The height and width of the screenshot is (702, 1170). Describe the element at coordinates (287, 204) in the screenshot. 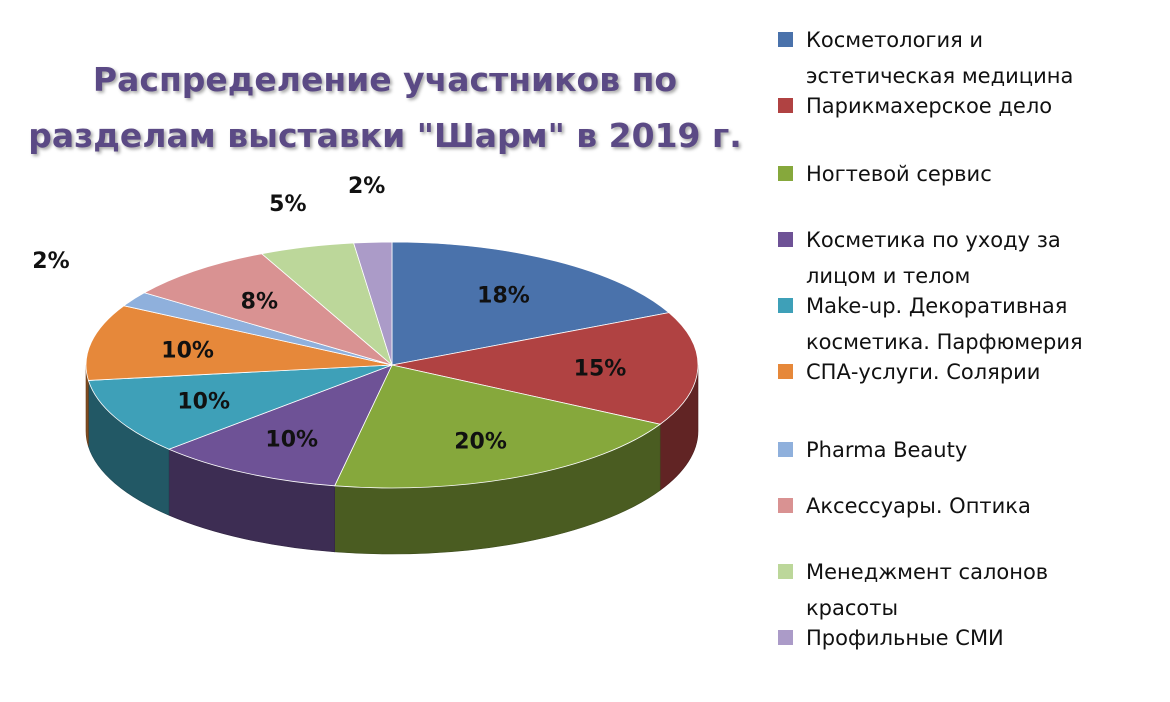

I see `pie-data-label: 5%` at that location.